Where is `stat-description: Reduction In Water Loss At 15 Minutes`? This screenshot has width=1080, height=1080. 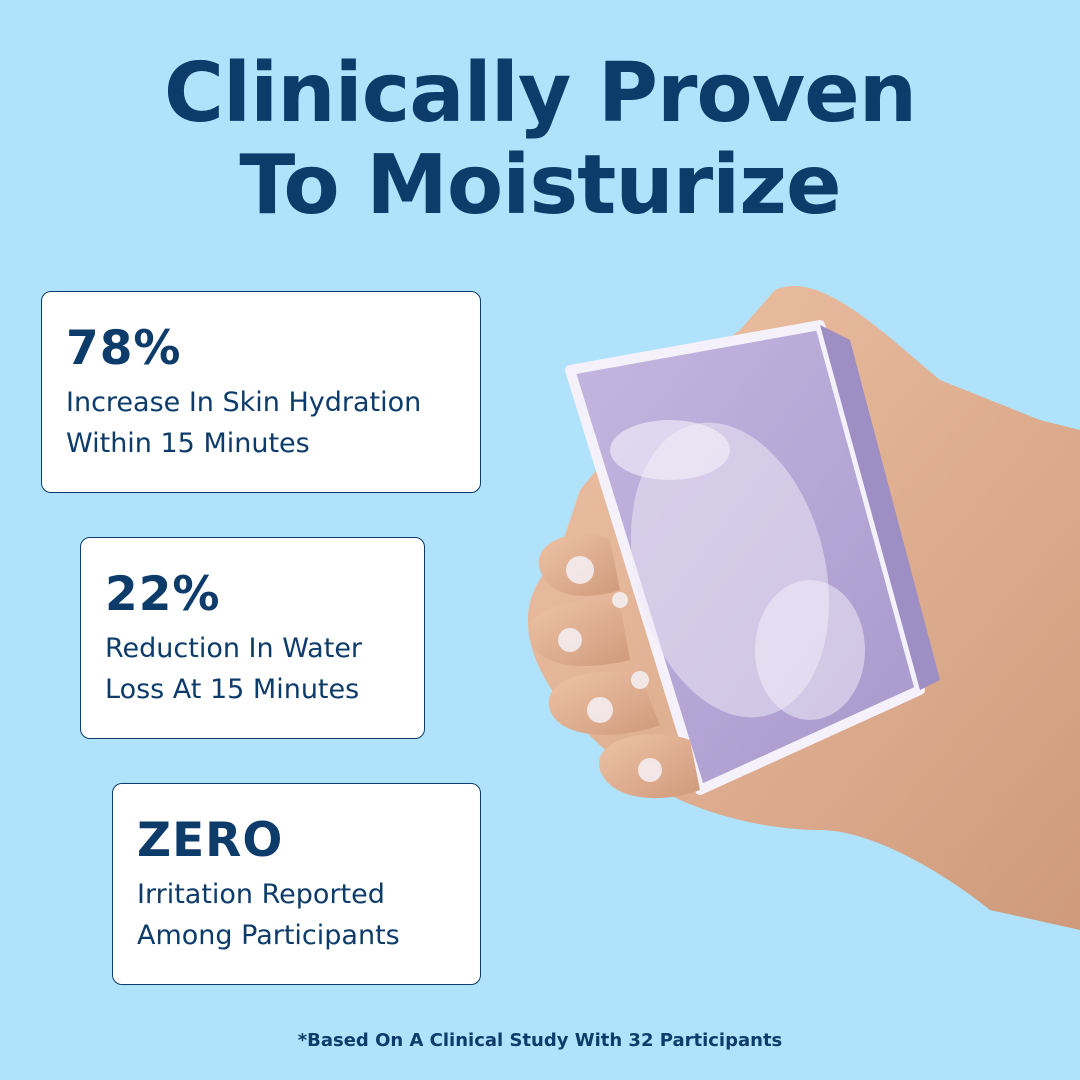 stat-description: Reduction In Water Loss At 15 Minutes is located at coordinates (234, 669).